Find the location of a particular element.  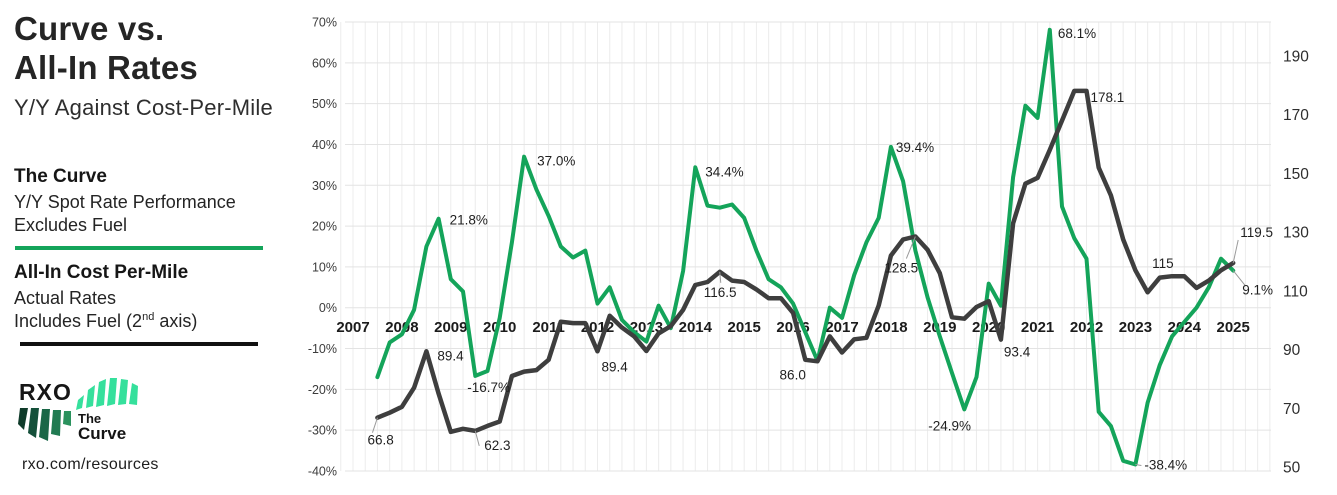

left-axis-label: 30% is located at coordinates (324, 186).